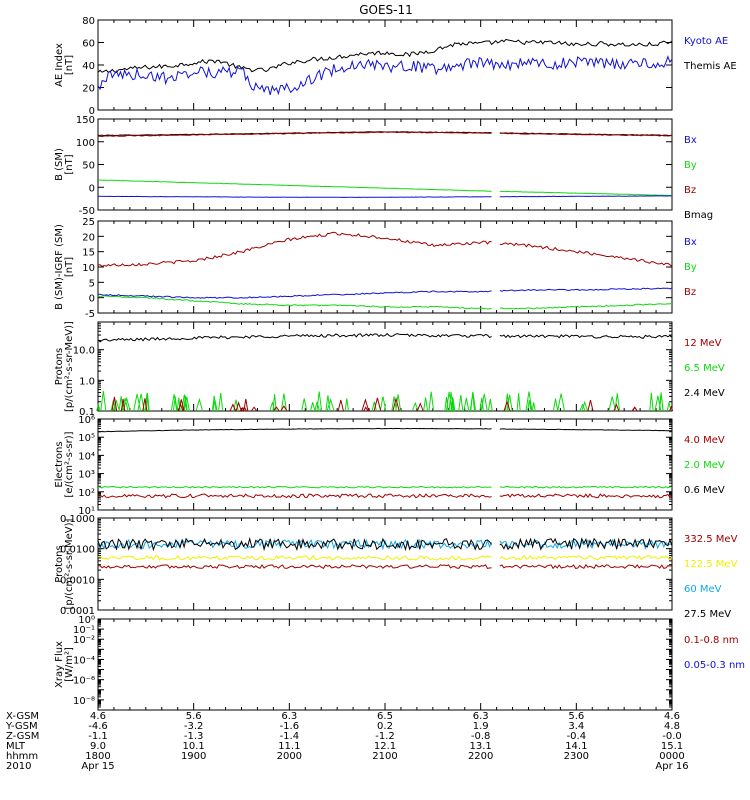  I want to click on axis-value: 1900, so click(193, 756).